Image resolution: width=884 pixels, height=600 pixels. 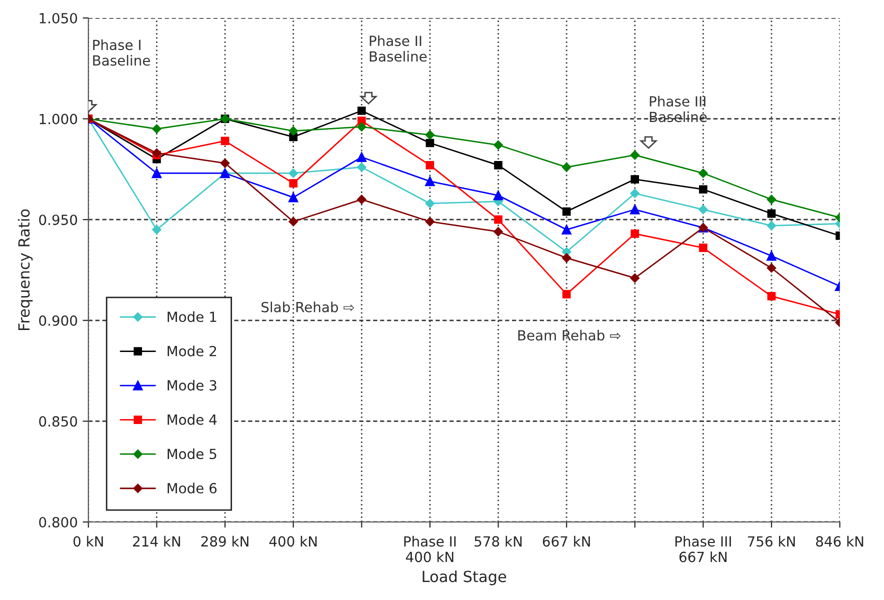 I want to click on x-tick-label: 756 kN, so click(x=771, y=541).